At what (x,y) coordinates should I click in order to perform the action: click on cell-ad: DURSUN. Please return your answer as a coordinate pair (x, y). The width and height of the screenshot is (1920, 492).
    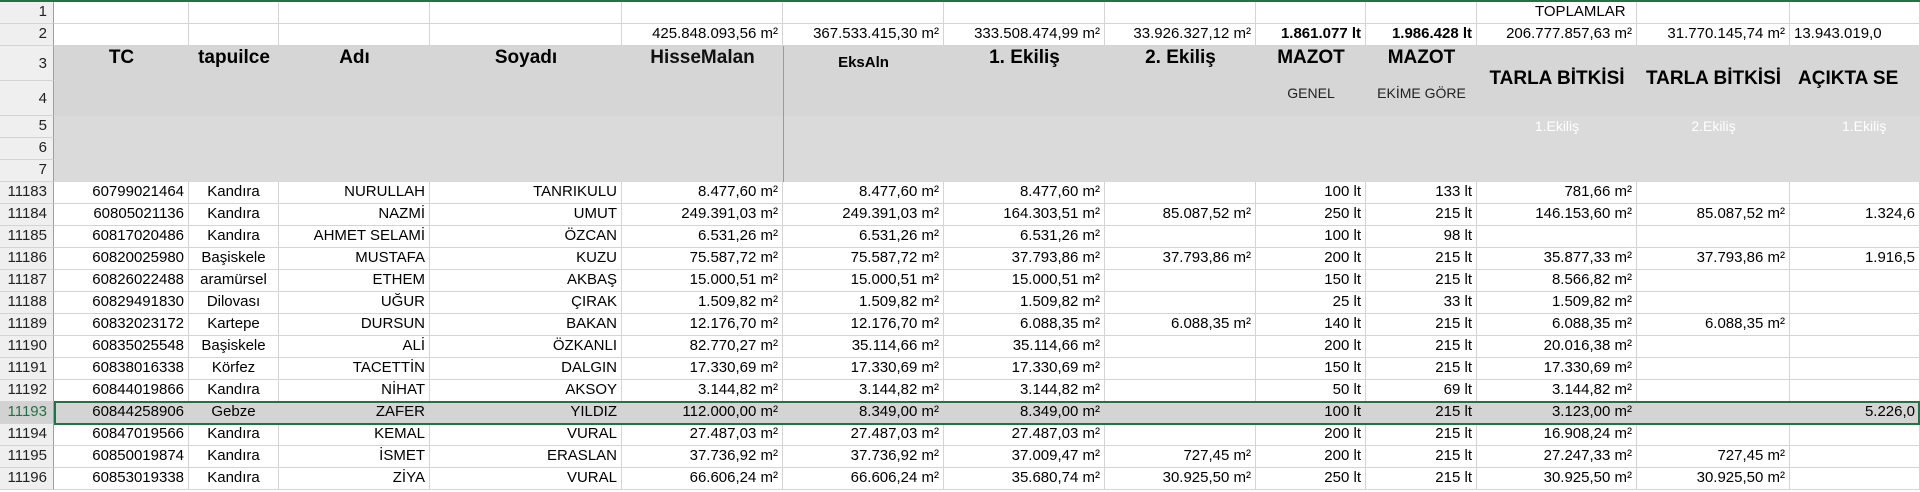
    Looking at the image, I should click on (354, 325).